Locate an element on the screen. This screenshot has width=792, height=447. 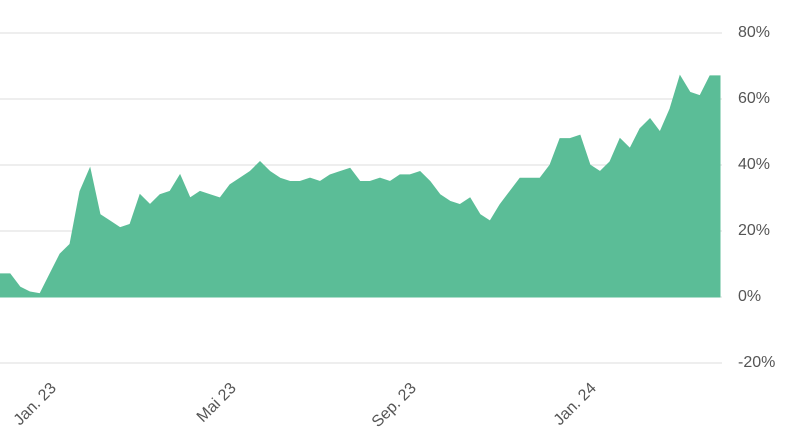
x-tick-label: Sep. 23 is located at coordinates (394, 405).